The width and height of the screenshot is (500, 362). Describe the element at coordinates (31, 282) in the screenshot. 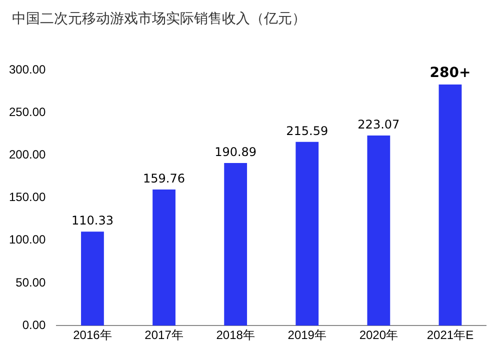

I see `y-tick-label: 50.00` at that location.